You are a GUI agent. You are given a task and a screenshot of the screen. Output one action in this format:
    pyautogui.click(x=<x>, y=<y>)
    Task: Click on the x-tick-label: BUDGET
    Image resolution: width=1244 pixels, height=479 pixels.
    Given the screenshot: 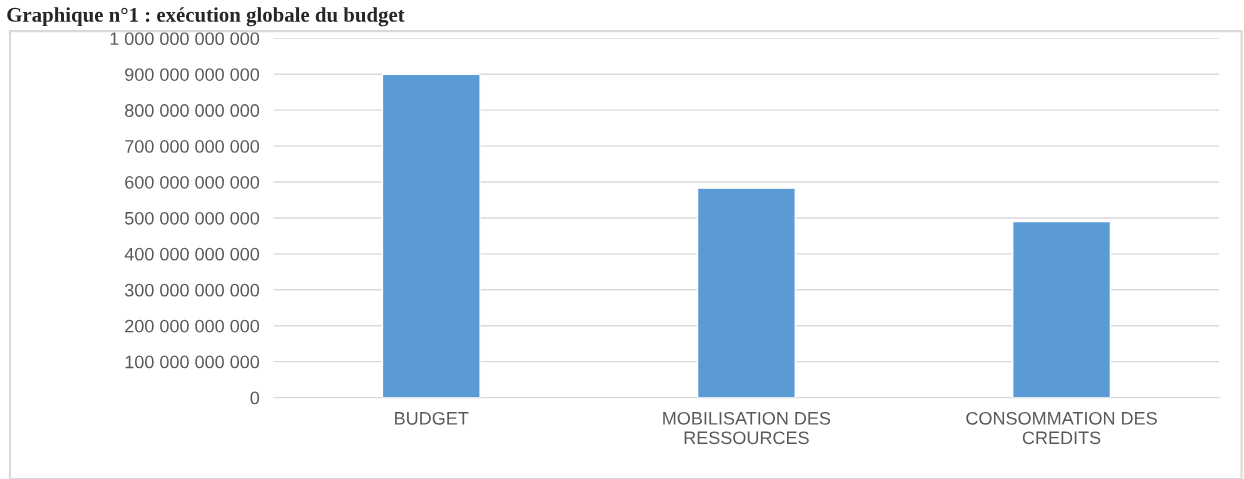 What is the action you would take?
    pyautogui.click(x=432, y=418)
    